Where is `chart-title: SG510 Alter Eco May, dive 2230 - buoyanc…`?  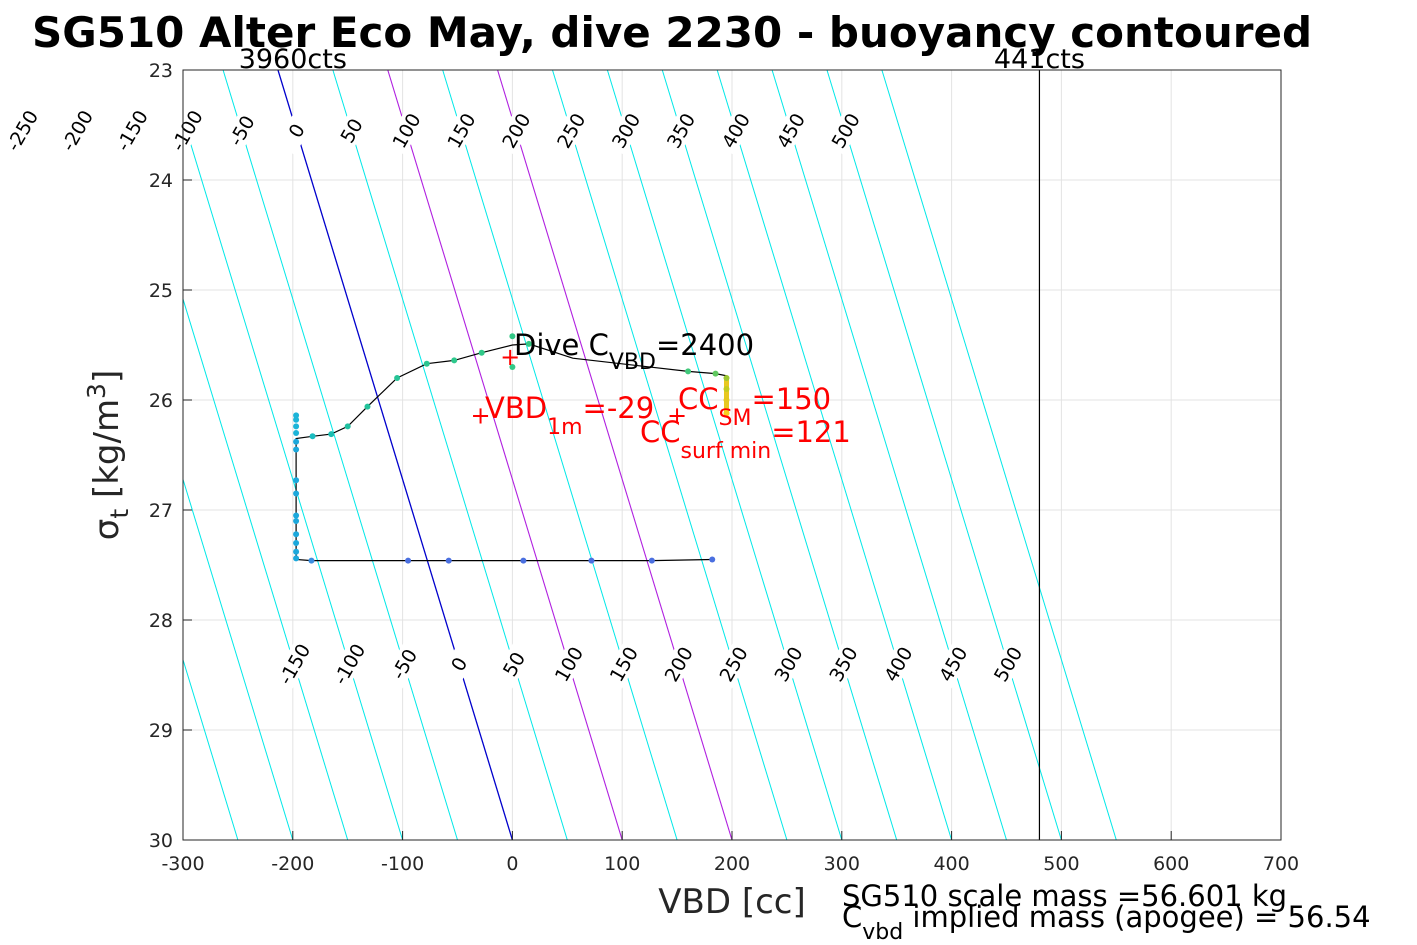 chart-title: SG510 Alter Eco May, dive 2230 - buoyanc… is located at coordinates (672, 32).